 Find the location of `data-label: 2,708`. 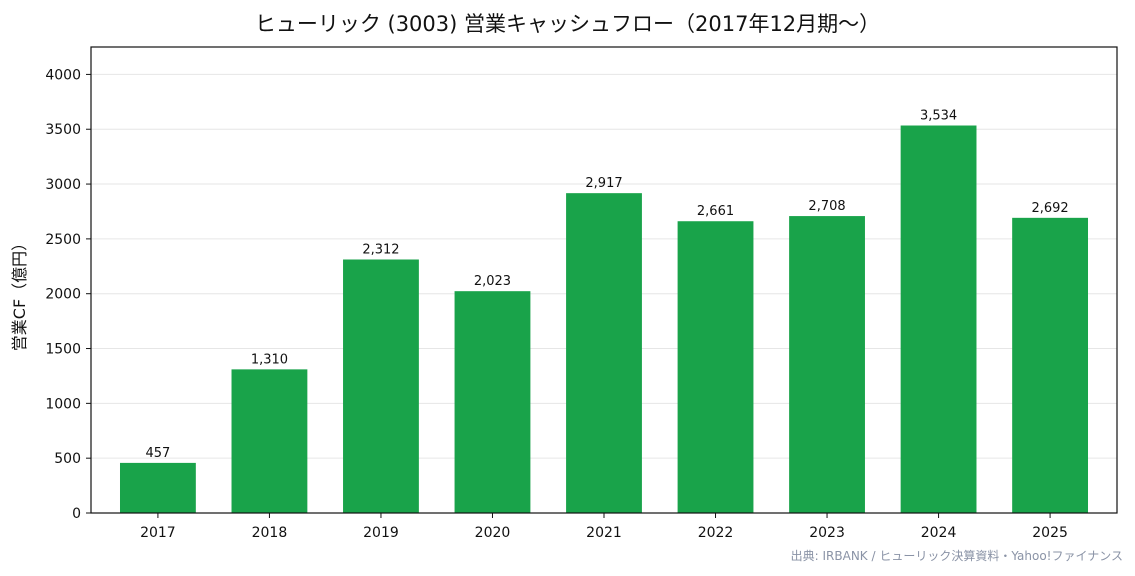

data-label: 2,708 is located at coordinates (826, 206).